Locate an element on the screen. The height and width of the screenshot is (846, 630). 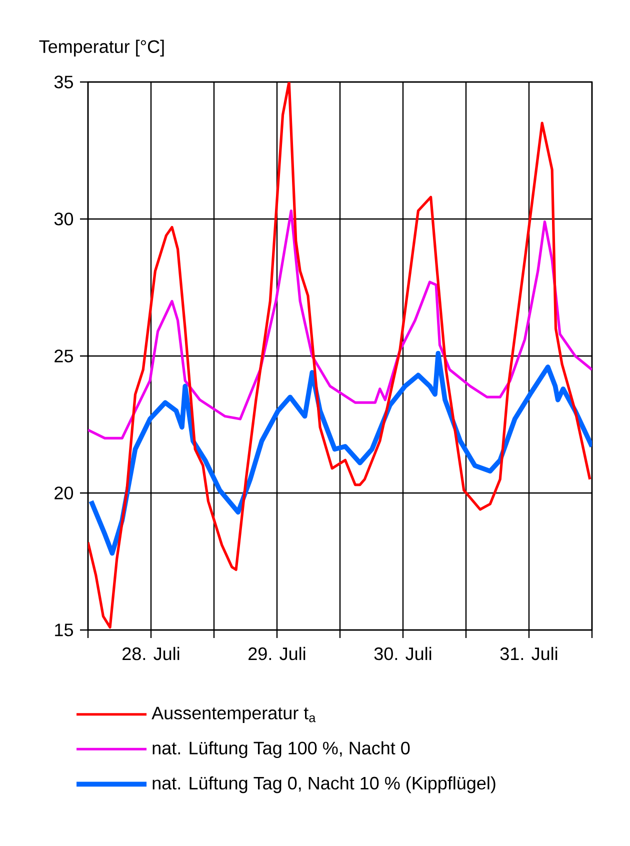
legend-label: nat. Lüftung Tag 100 %, Nacht 0 is located at coordinates (281, 749).